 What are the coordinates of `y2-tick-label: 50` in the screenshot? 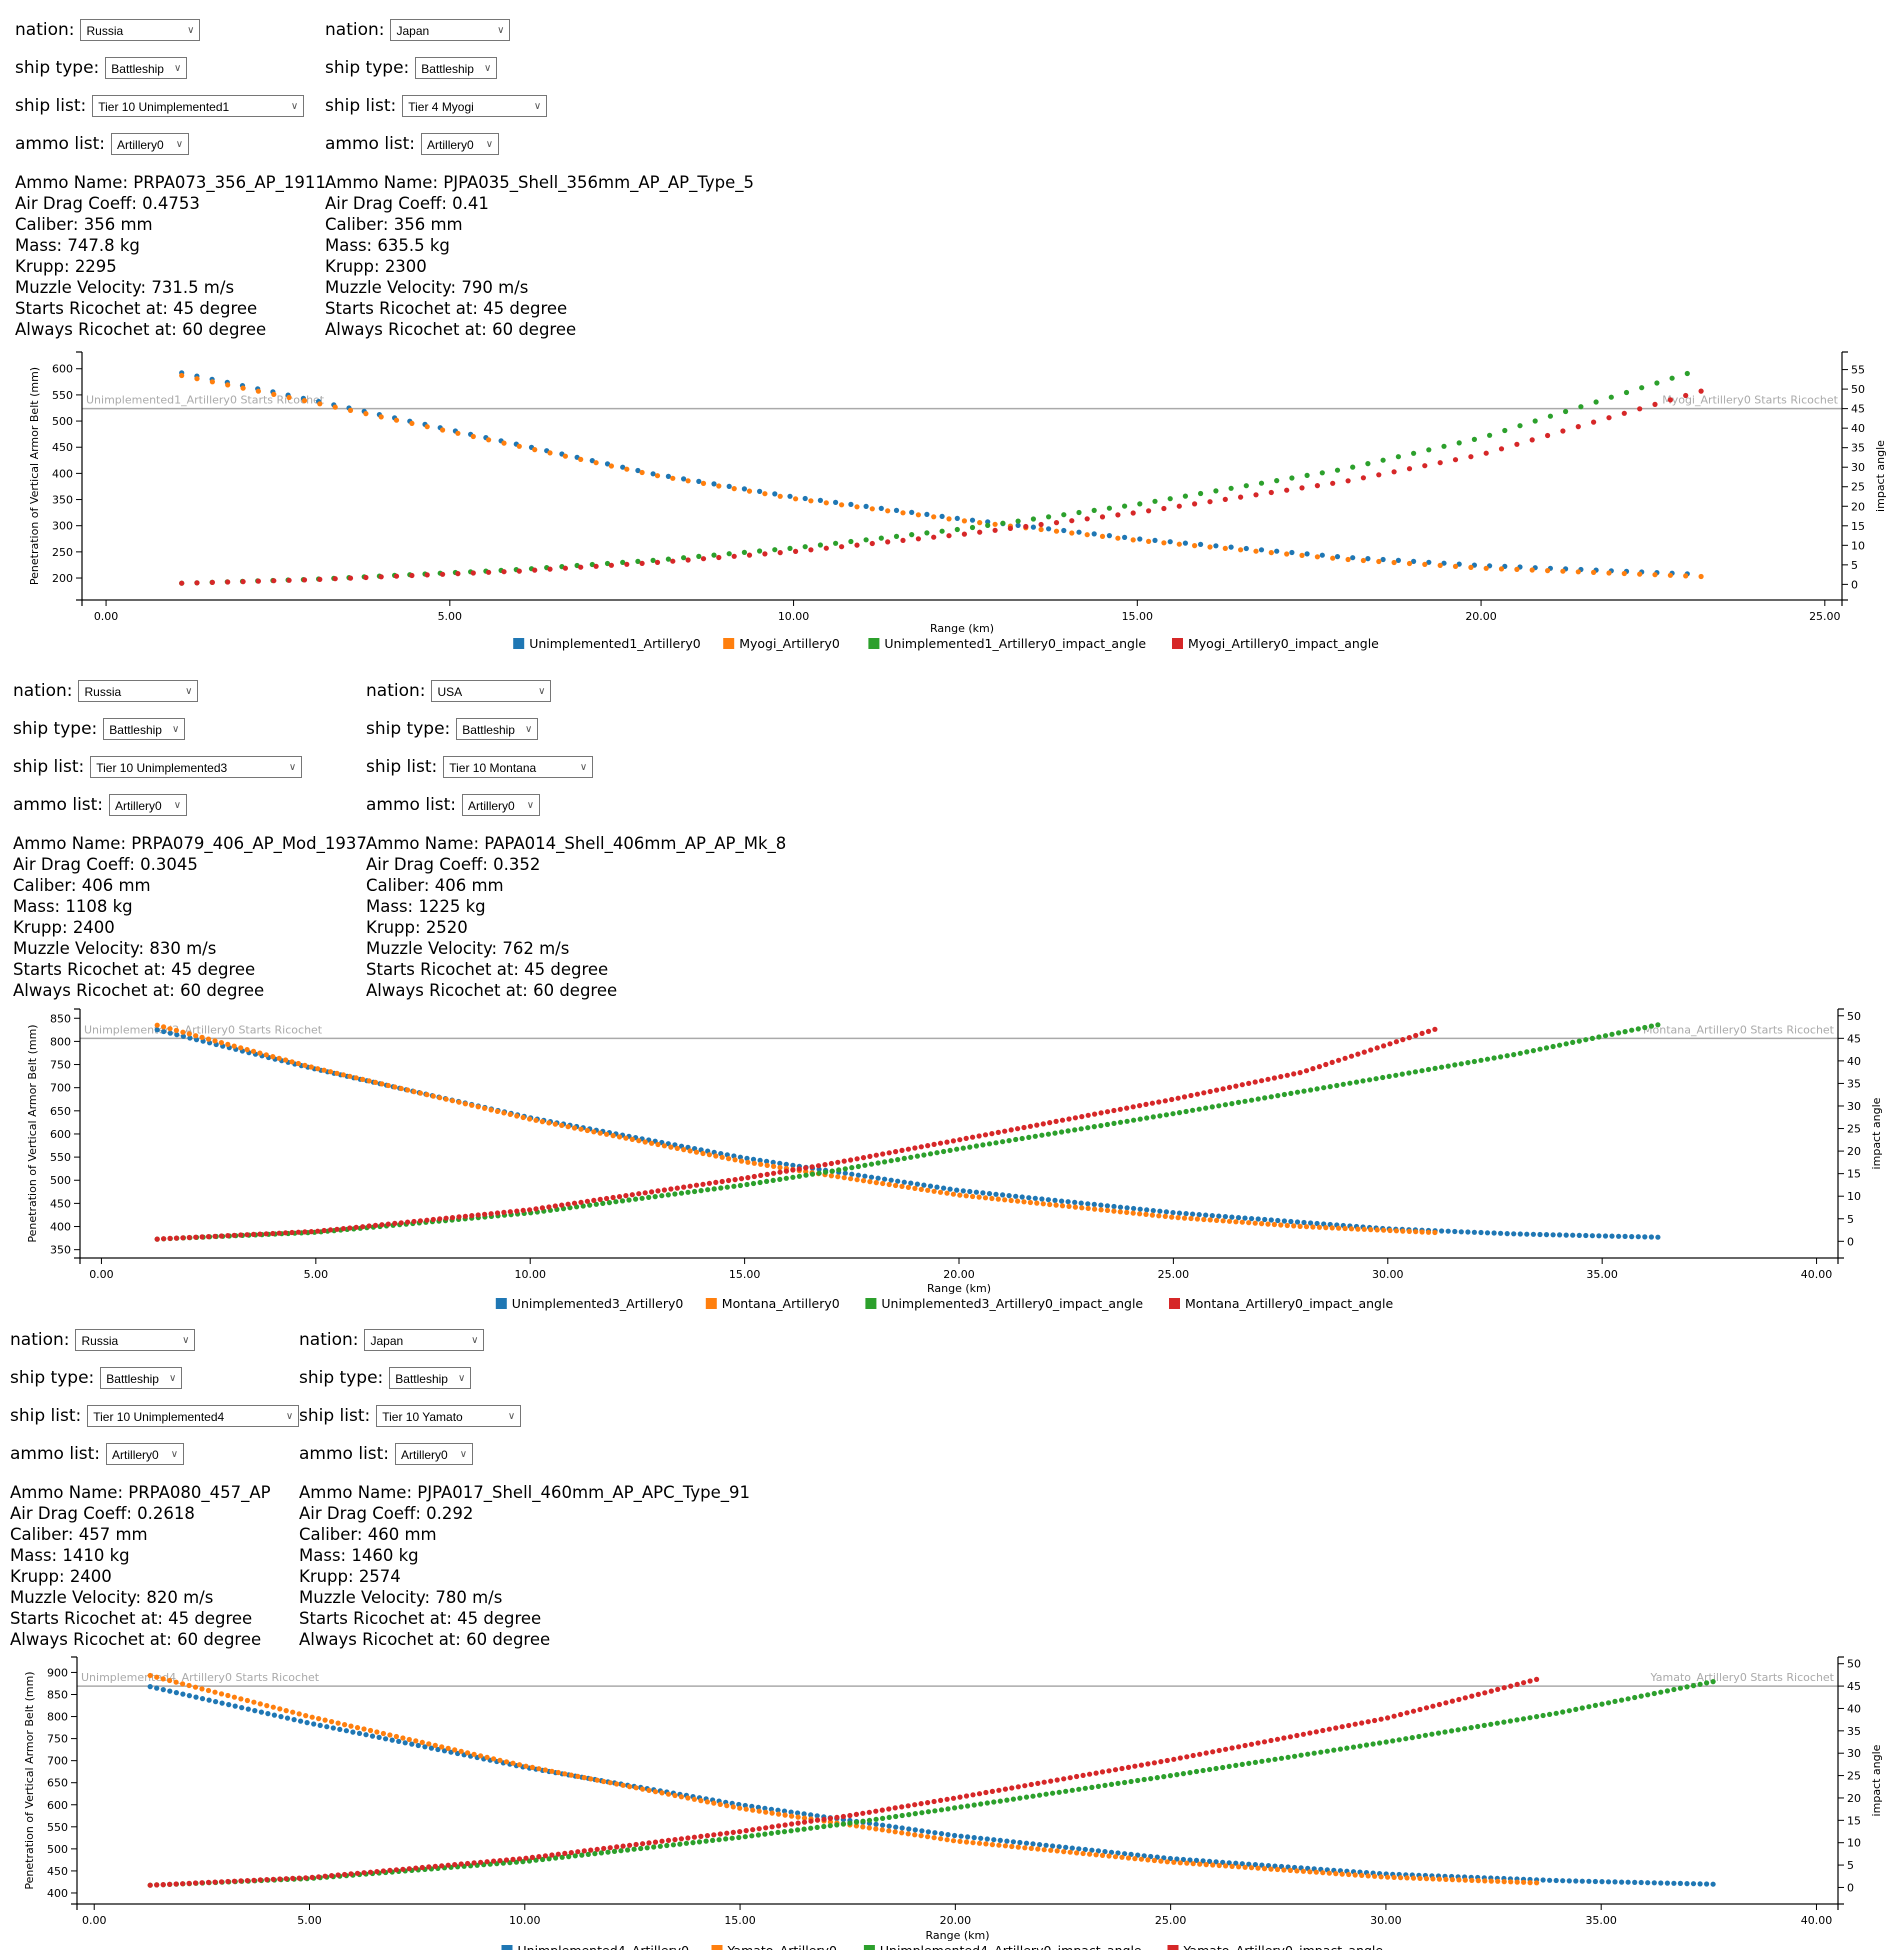 It's located at (1854, 1016).